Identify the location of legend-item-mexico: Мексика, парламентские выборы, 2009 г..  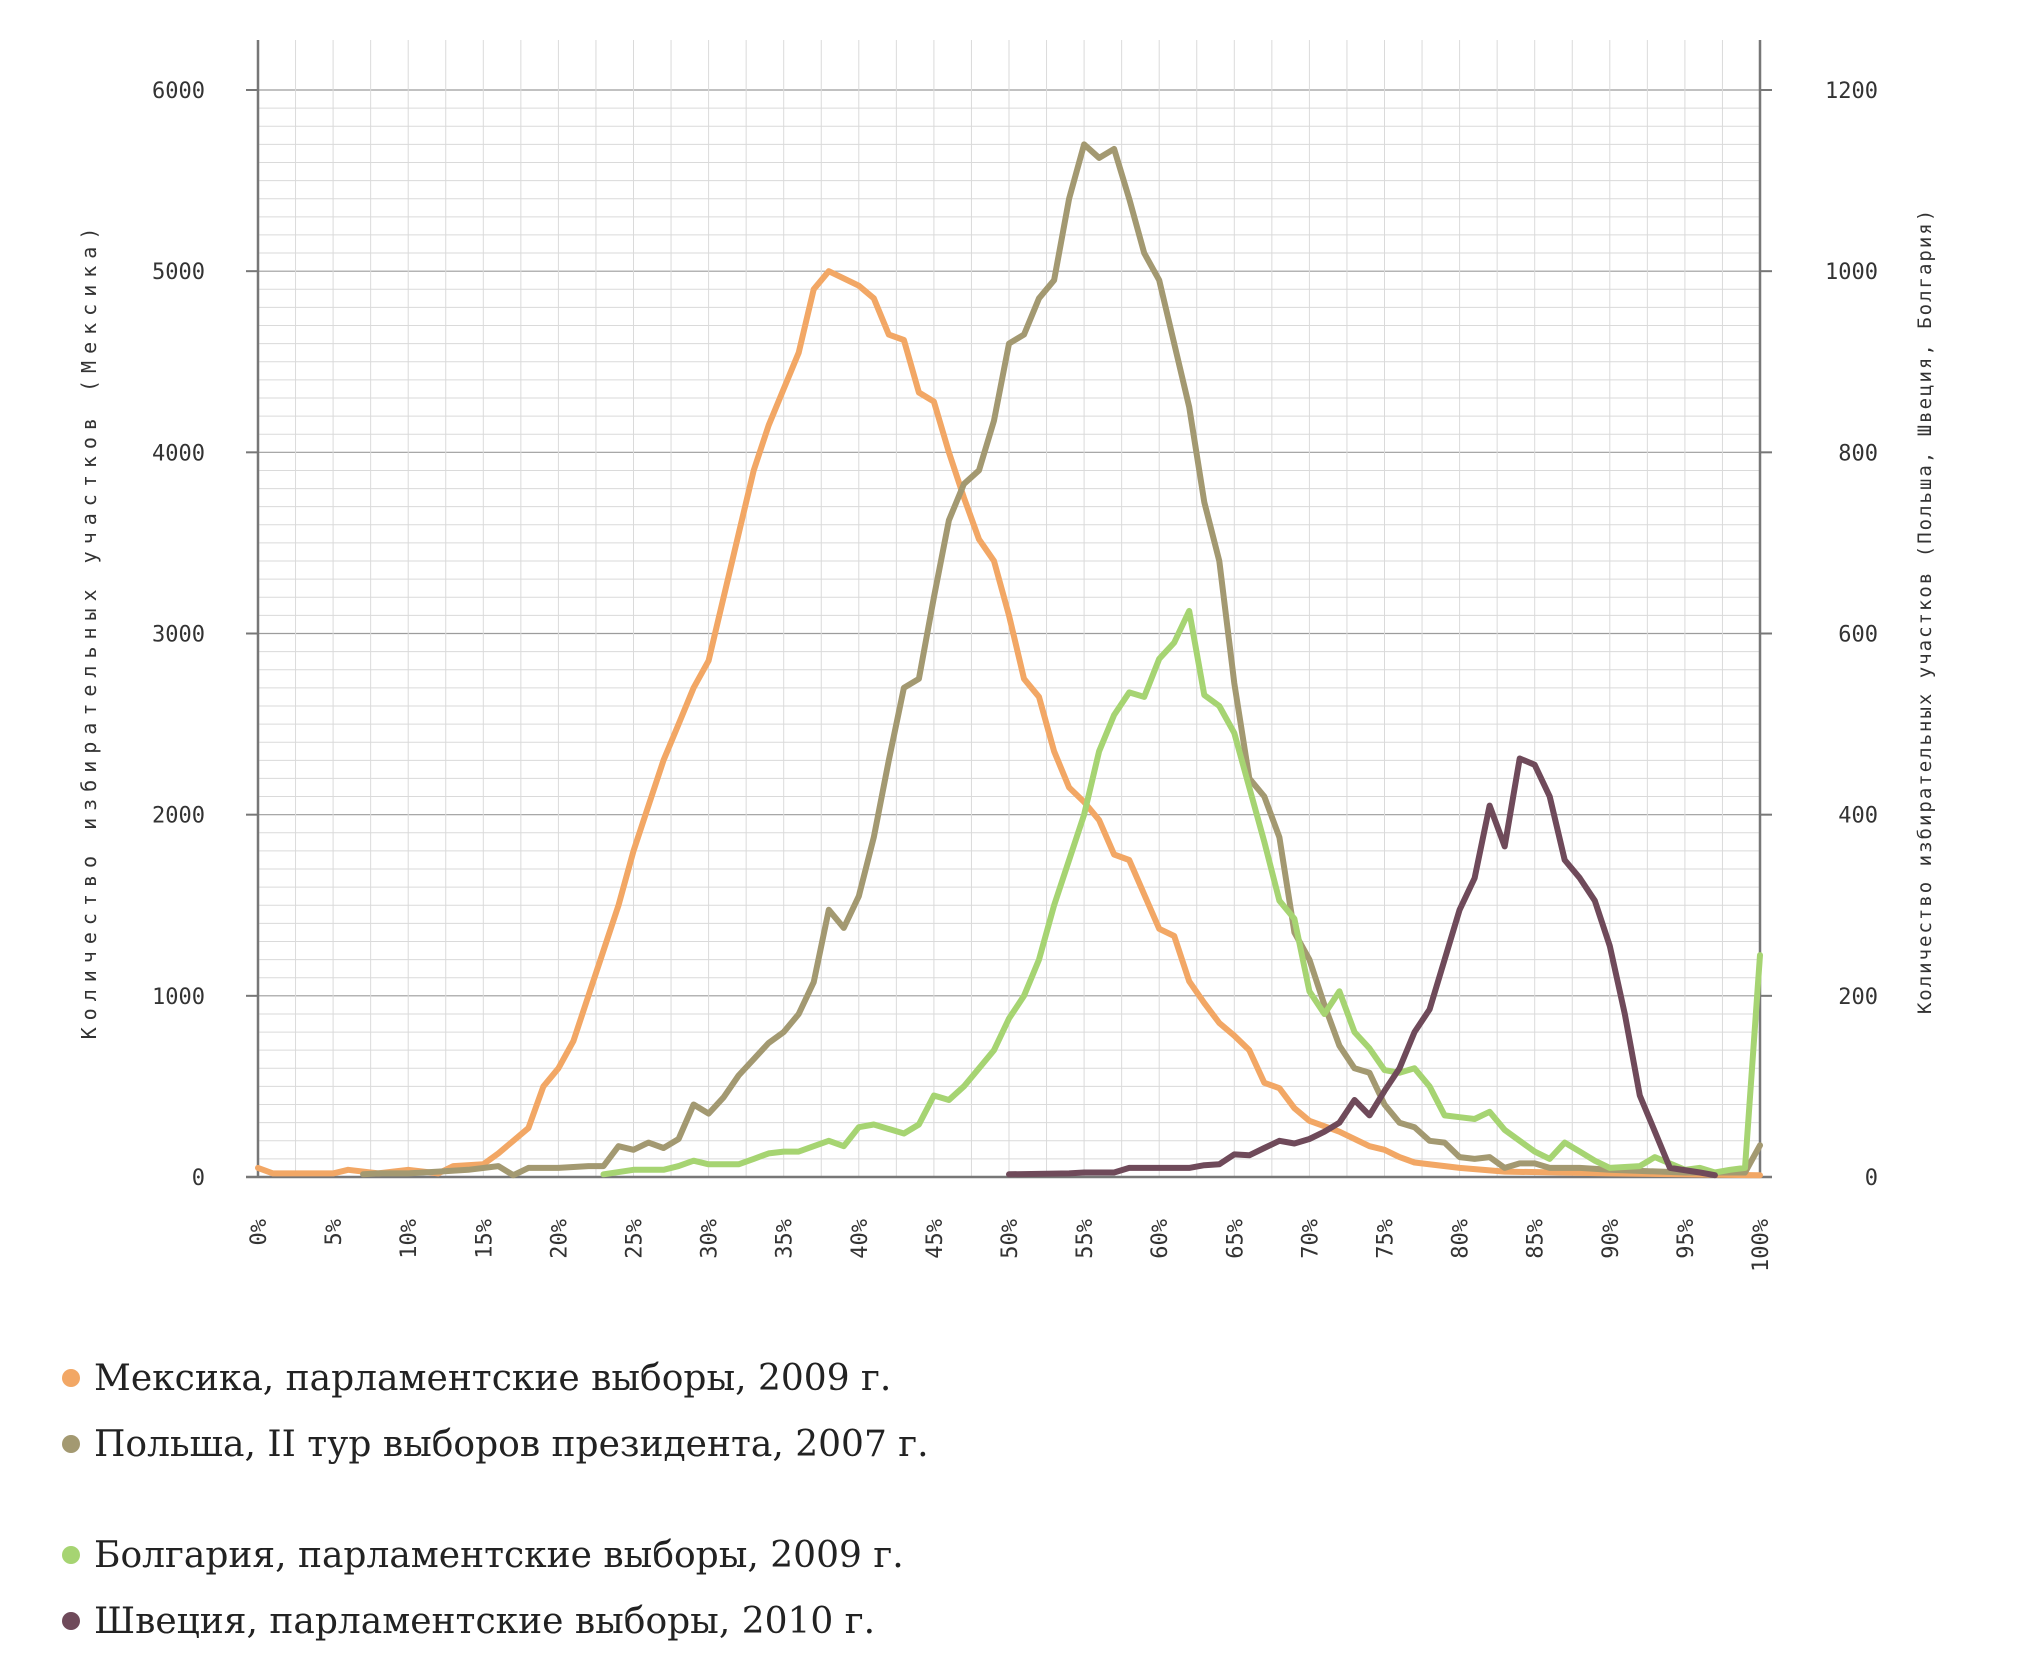
(495, 1378).